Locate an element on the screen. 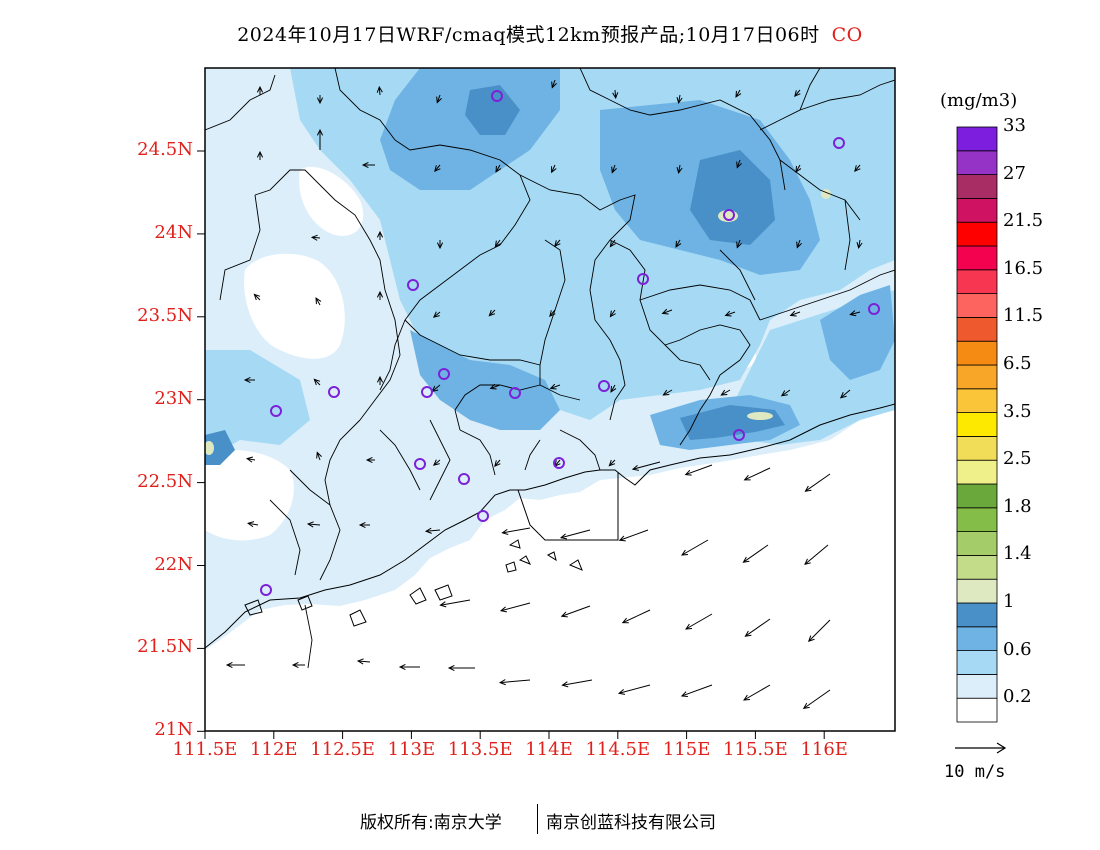  colorbar-label: 0.2 is located at coordinates (1017, 697).